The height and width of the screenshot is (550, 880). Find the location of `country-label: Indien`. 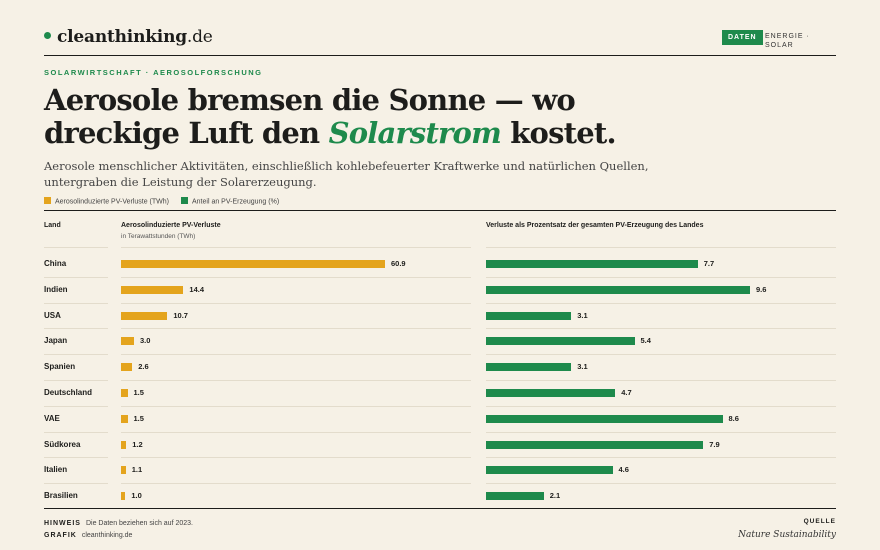

country-label: Indien is located at coordinates (56, 289).